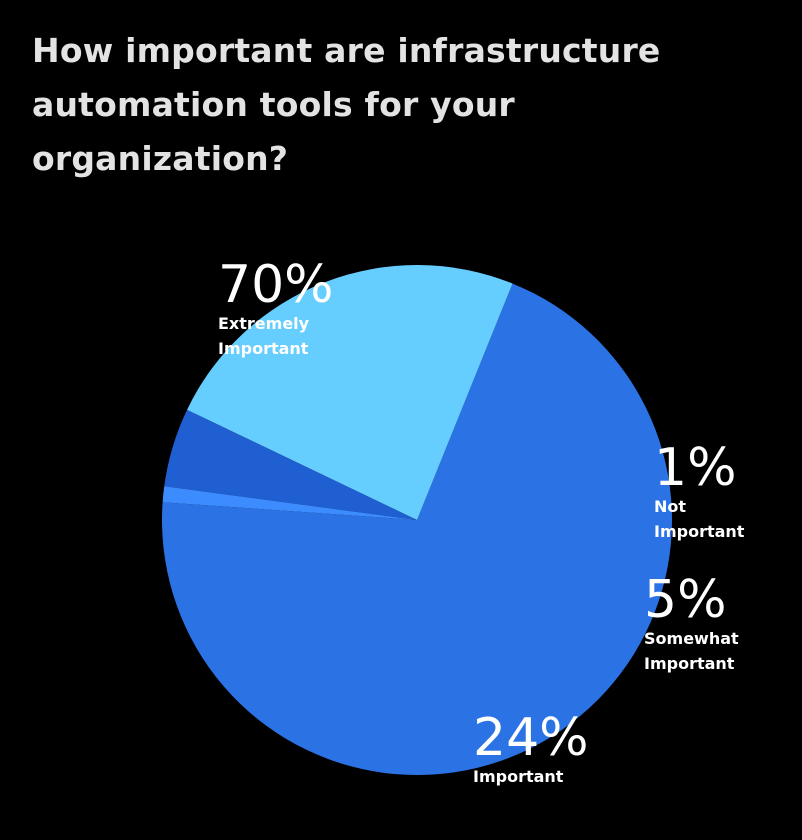  What do you see at coordinates (289, 503) in the screenshot?
I see `pie-slice-not-important` at bounding box center [289, 503].